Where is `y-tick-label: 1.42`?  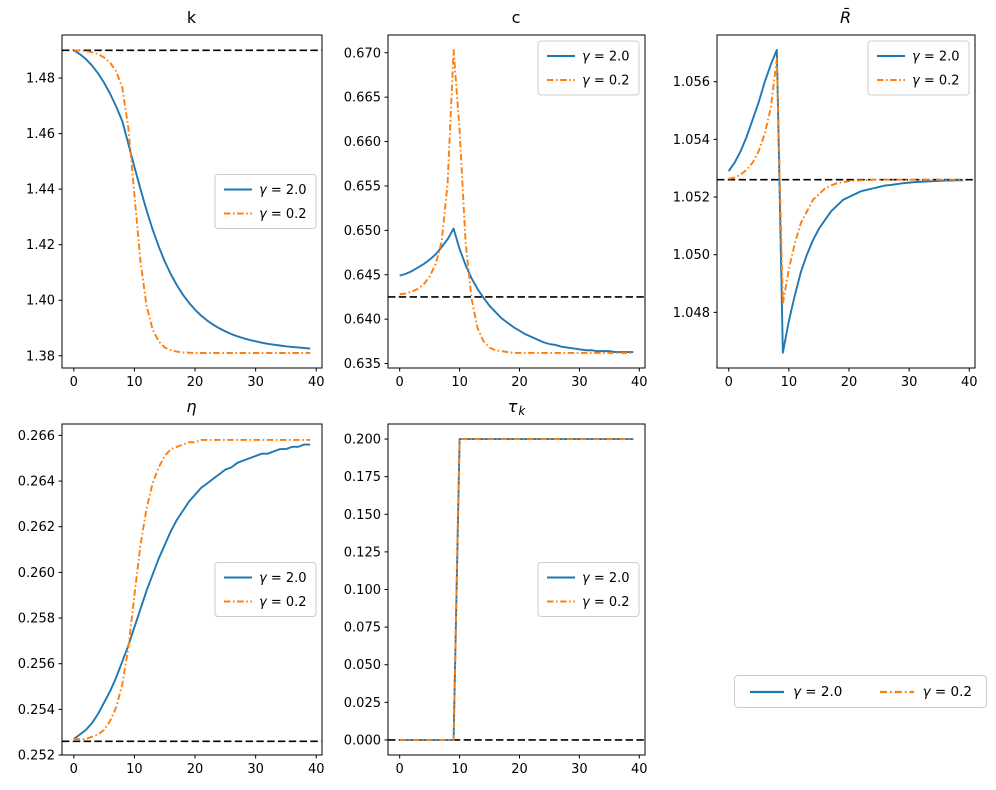 y-tick-label: 1.42 is located at coordinates (40, 245).